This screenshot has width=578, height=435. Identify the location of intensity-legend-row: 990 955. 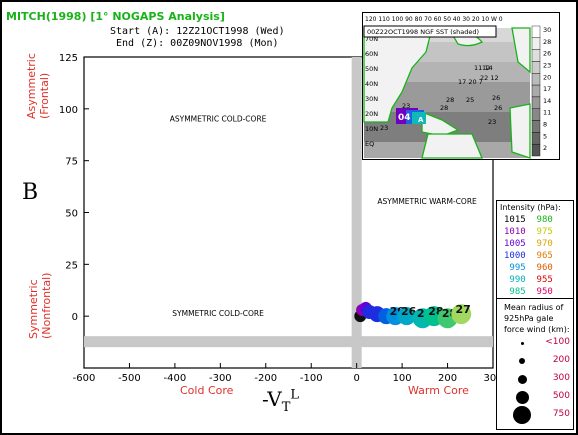
(528, 280).